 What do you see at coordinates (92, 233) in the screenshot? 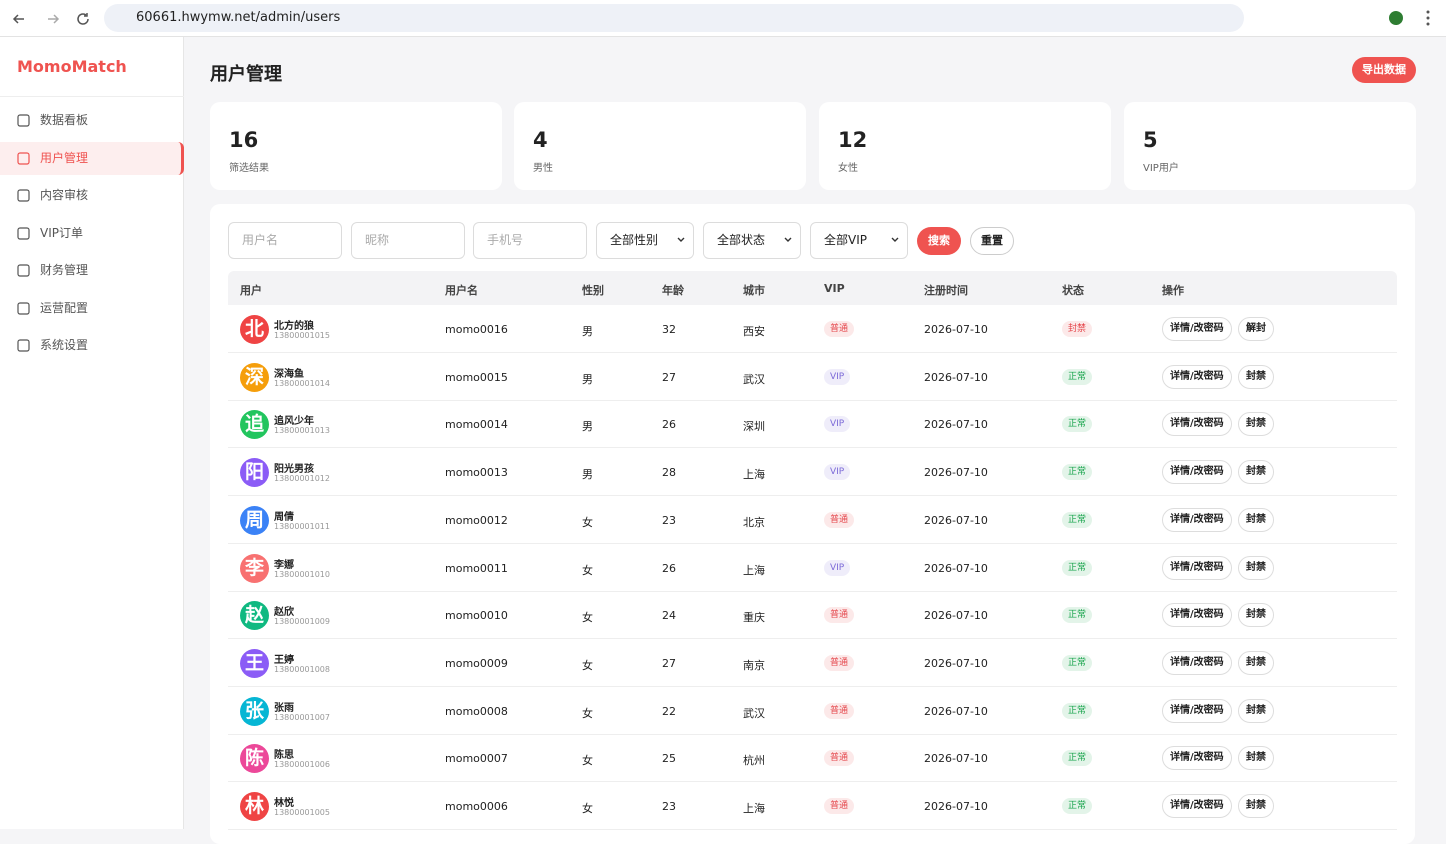
I see `nav-item: VIP订单` at bounding box center [92, 233].